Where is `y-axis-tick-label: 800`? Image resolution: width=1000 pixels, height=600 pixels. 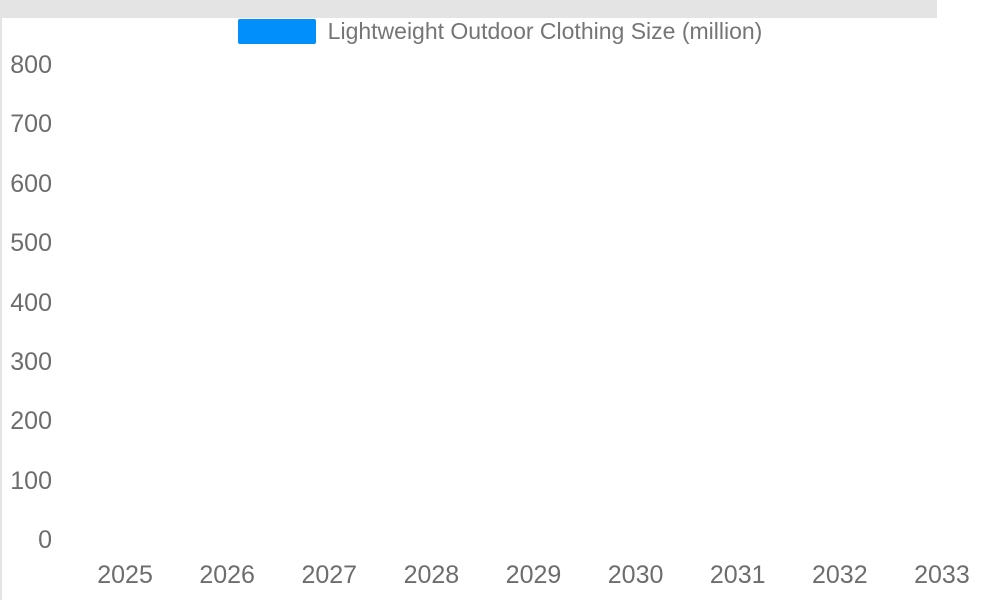
y-axis-tick-label: 800 is located at coordinates (31, 65).